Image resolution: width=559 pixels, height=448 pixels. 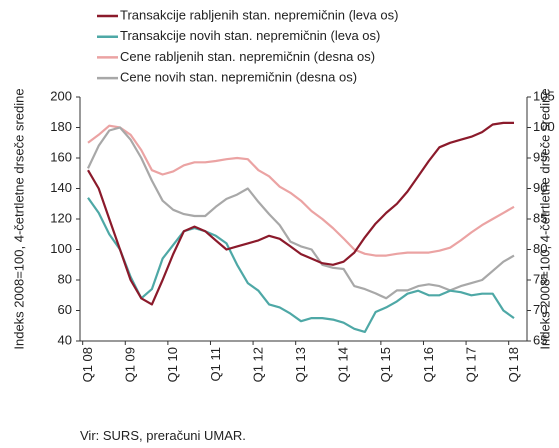 I want to click on y2-tick-label: 100, so click(x=544, y=126).